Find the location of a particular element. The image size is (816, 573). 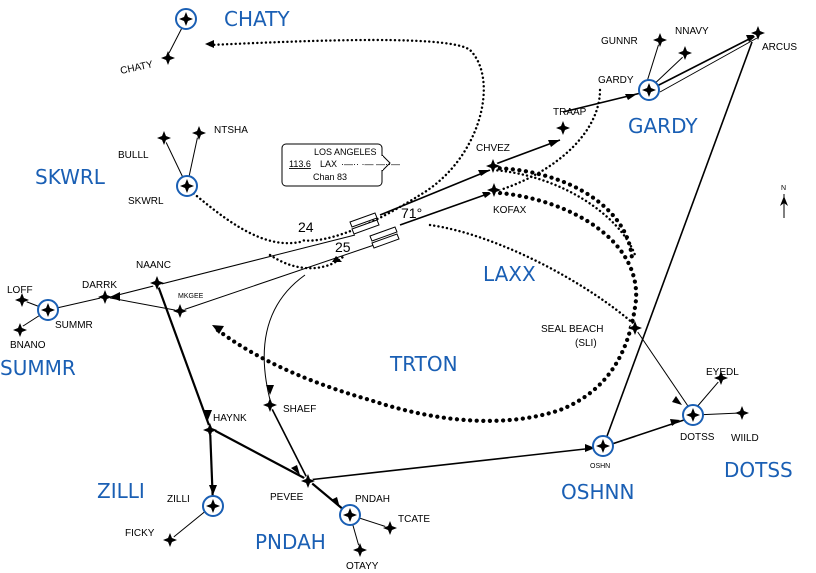

fix-label-gardy: GARDY is located at coordinates (616, 80).